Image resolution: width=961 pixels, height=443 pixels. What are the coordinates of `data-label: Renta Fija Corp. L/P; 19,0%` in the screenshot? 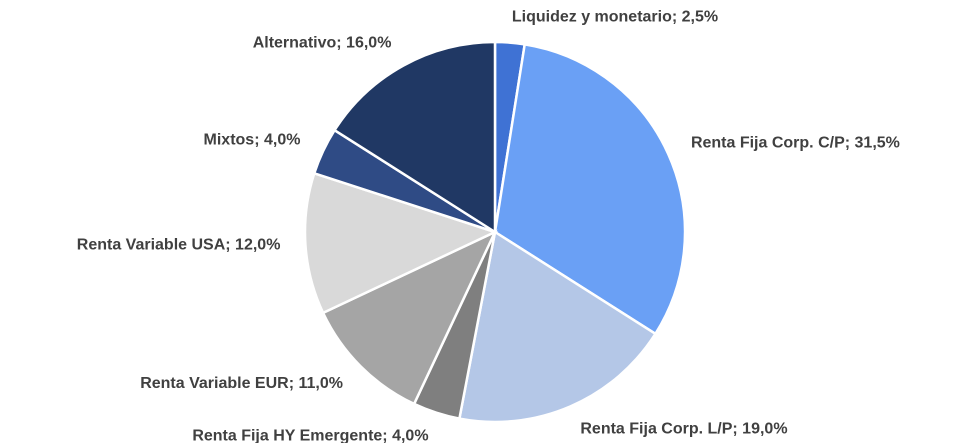 It's located at (683, 429).